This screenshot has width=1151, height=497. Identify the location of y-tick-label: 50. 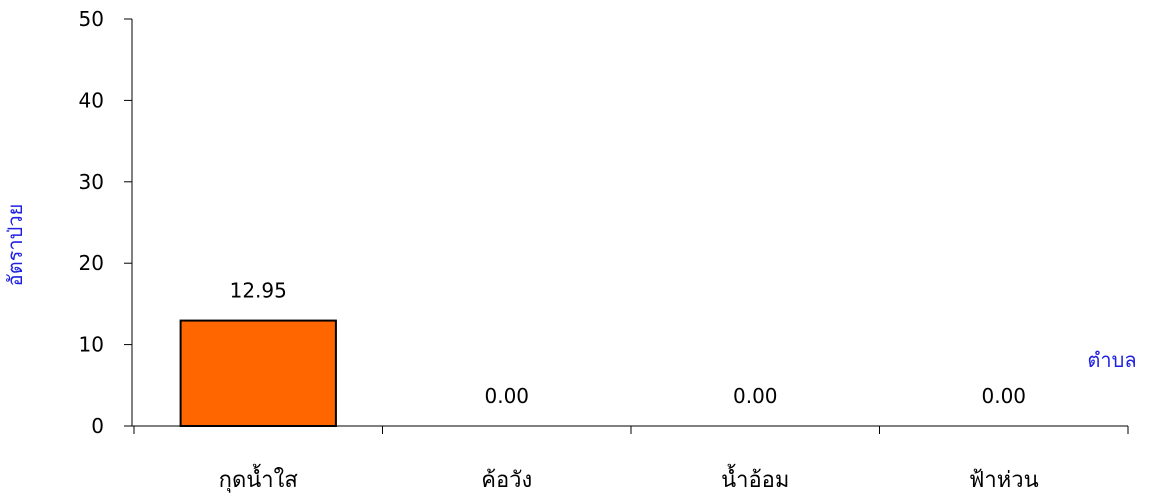
(91, 19).